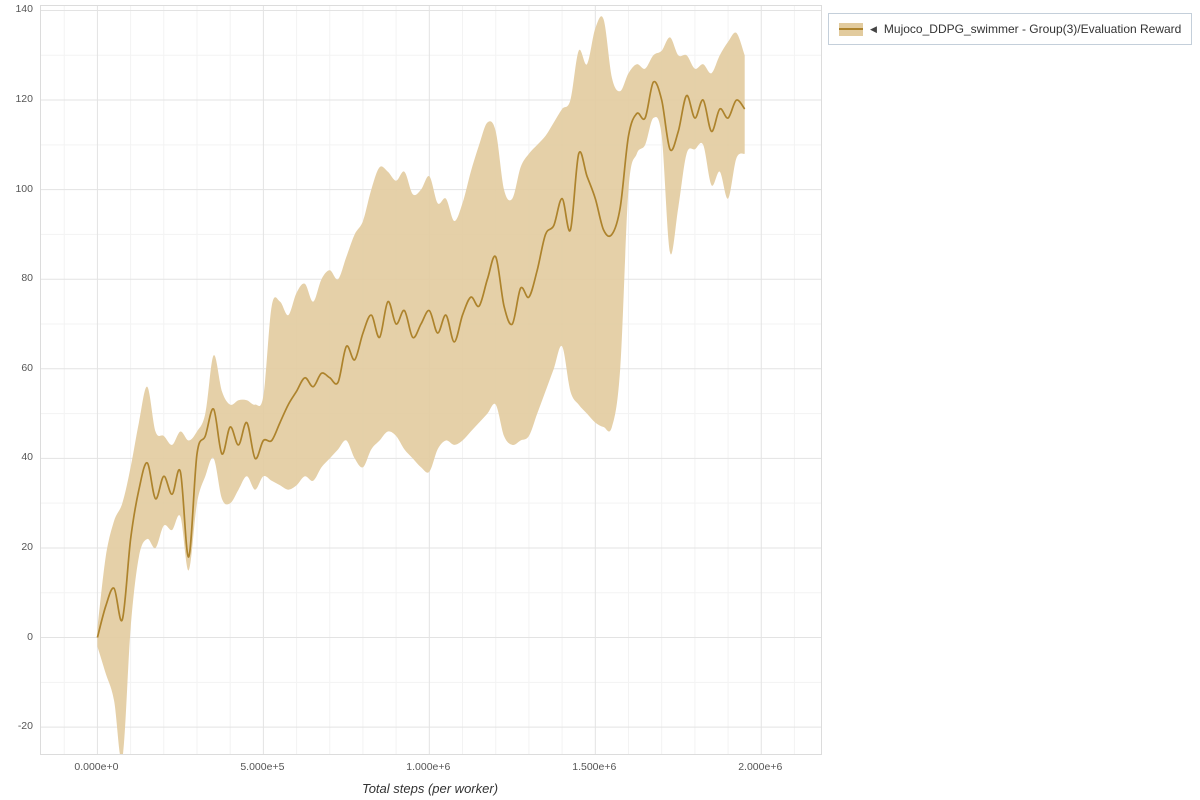 This screenshot has height=800, width=1200. Describe the element at coordinates (27, 278) in the screenshot. I see `y-tick-label: 80` at that location.